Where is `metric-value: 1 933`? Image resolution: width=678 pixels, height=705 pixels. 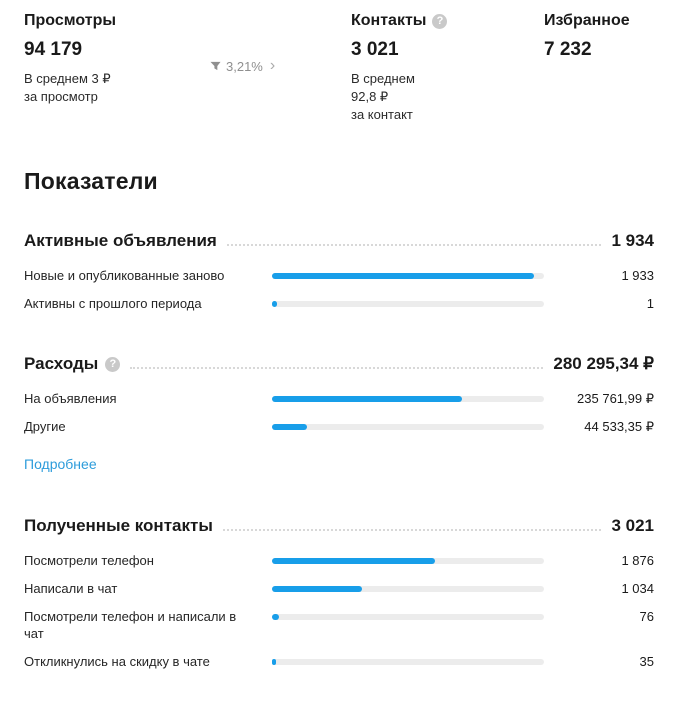 metric-value: 1 933 is located at coordinates (637, 275).